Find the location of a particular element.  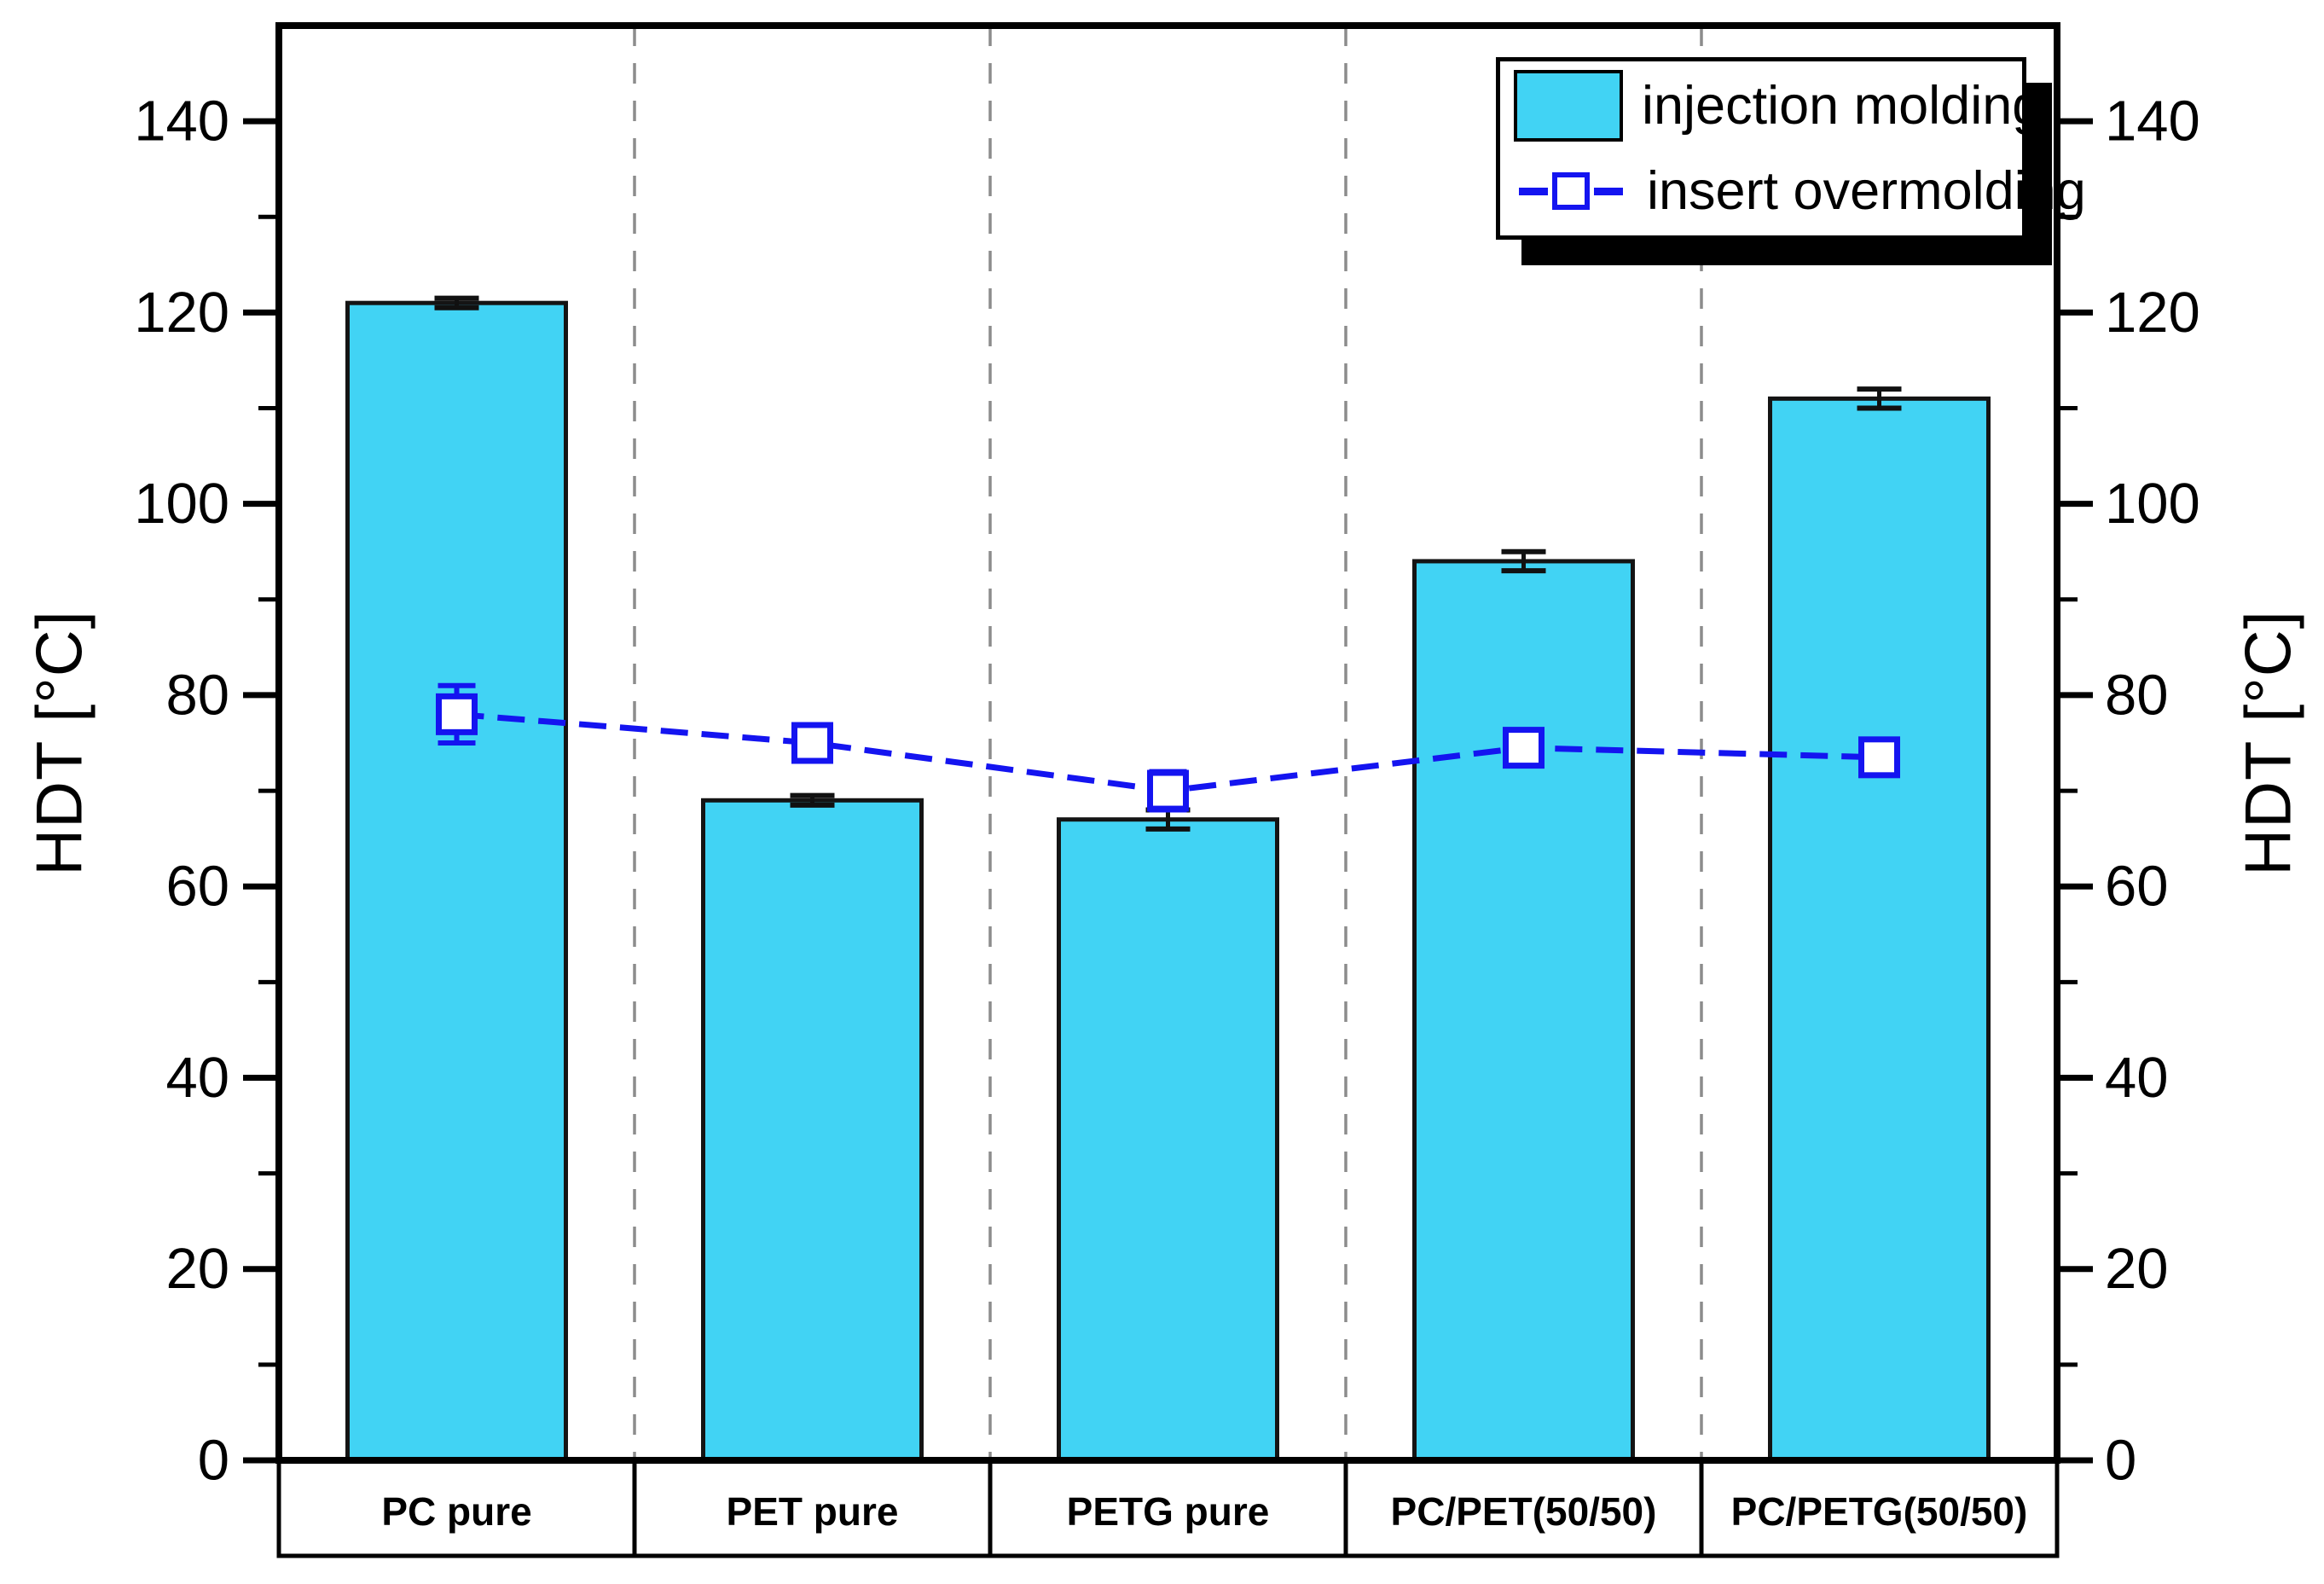

category-label: PC/PET(50/50) is located at coordinates (1524, 1511).